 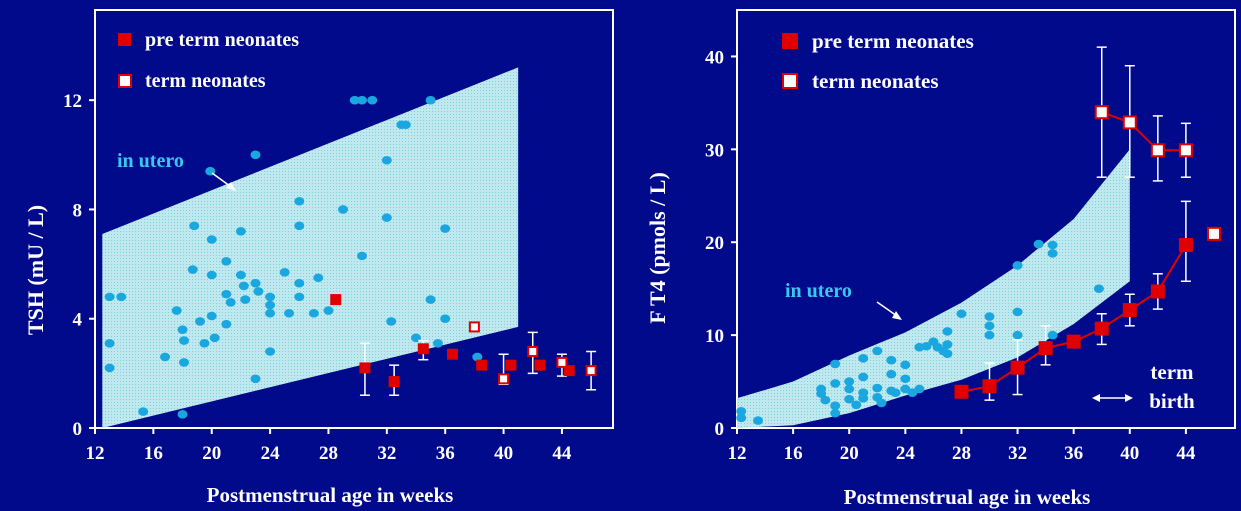 What do you see at coordinates (720, 429) in the screenshot?
I see `ft4-y-tick-label: 0` at bounding box center [720, 429].